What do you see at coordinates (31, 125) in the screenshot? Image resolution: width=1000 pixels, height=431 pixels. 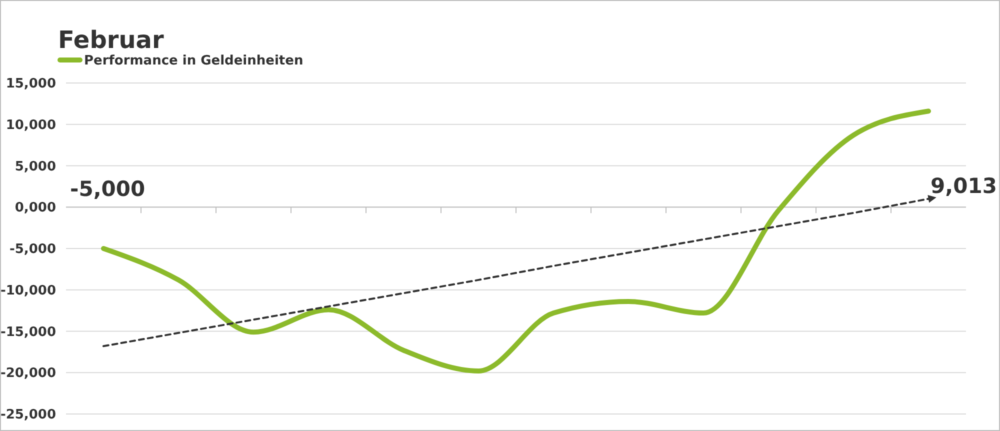 I see `y-tick-label: 10,000` at bounding box center [31, 125].